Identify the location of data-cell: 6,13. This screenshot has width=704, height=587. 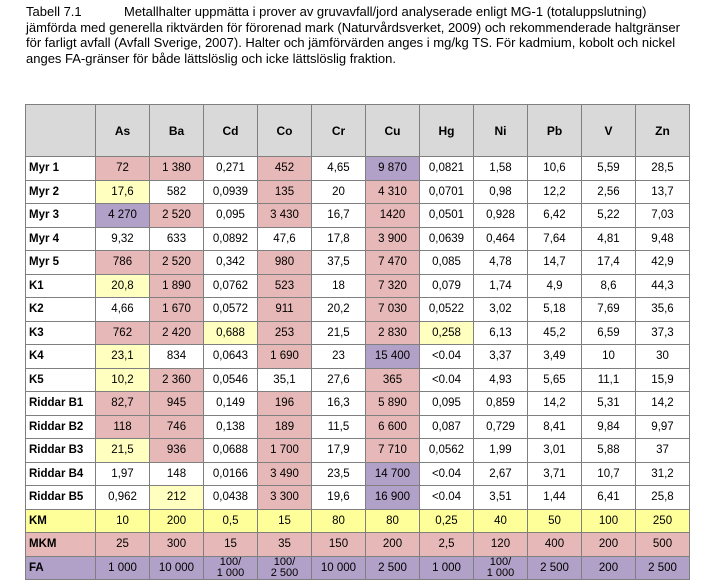
(500, 332).